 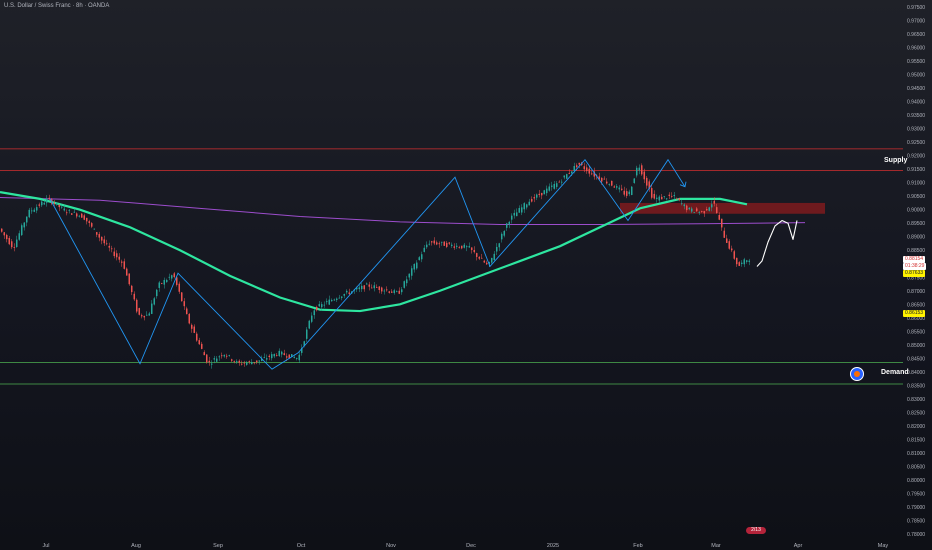 I want to click on price-axis-label: 0.97000, so click(x=916, y=22).